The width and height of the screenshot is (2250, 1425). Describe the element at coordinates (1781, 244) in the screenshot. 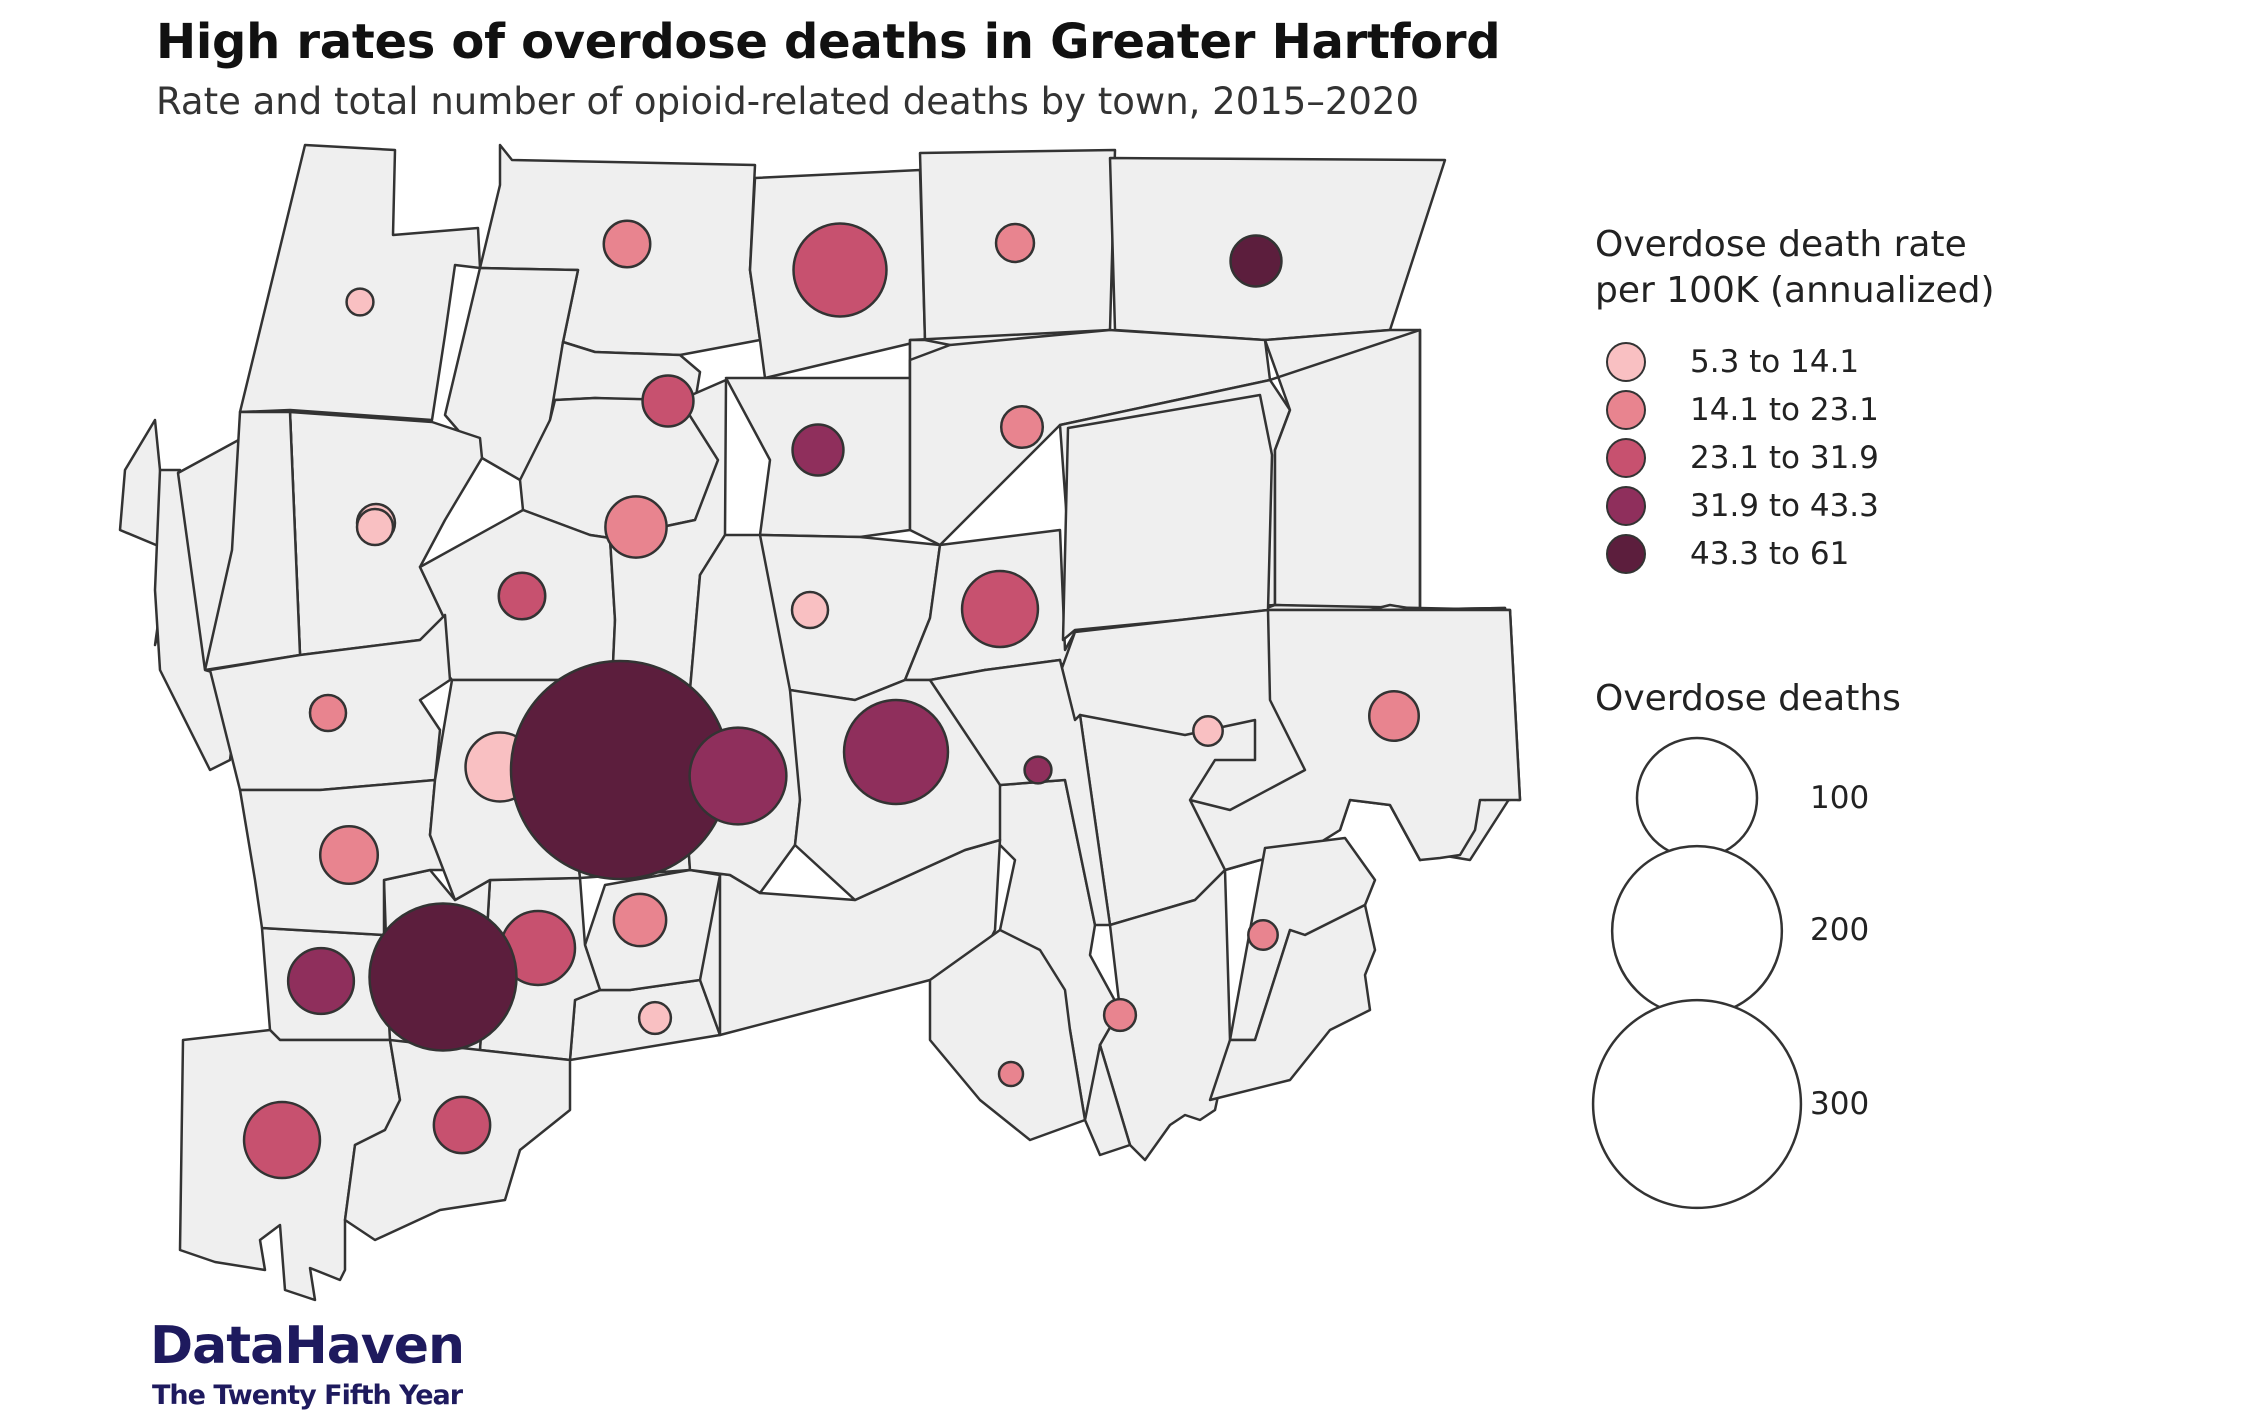

I see `rate-legend-title-line1: Overdose death rate` at that location.